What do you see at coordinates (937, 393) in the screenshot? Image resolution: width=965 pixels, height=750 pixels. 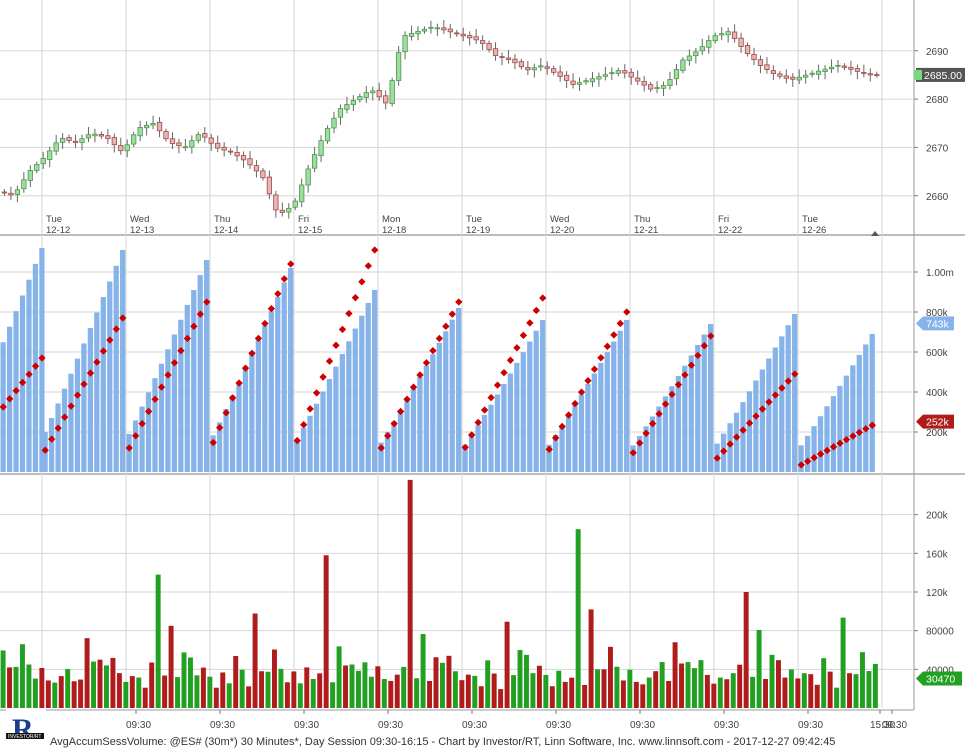 I see `volume-tick-label: 400k` at bounding box center [937, 393].